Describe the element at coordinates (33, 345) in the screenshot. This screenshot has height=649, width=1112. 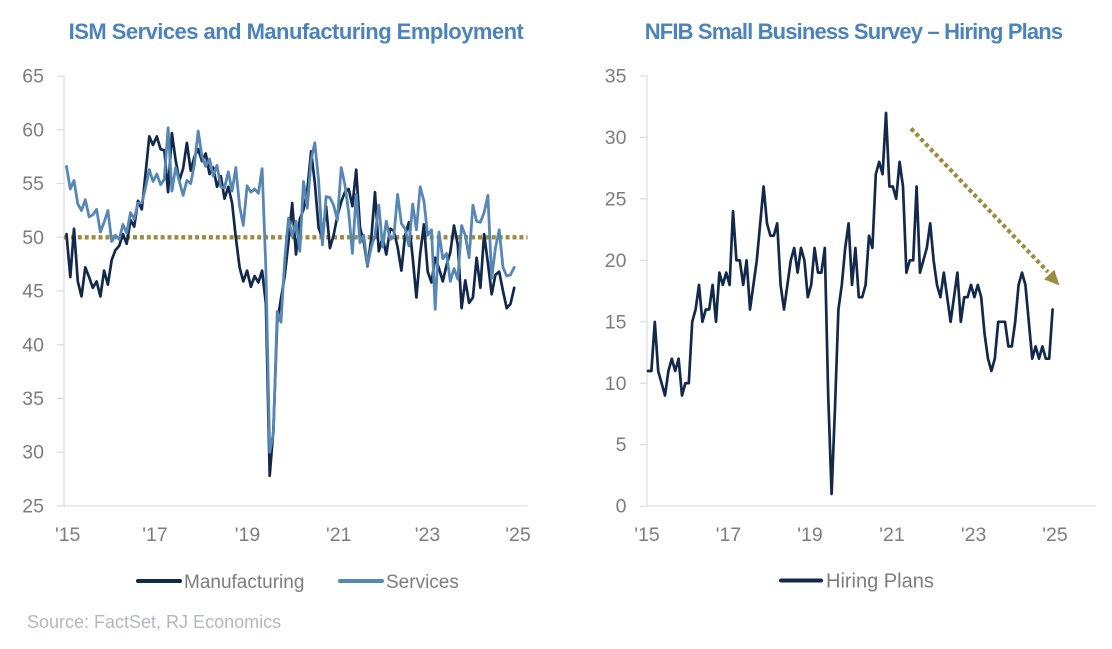
I see `svg-text: 40` at that location.